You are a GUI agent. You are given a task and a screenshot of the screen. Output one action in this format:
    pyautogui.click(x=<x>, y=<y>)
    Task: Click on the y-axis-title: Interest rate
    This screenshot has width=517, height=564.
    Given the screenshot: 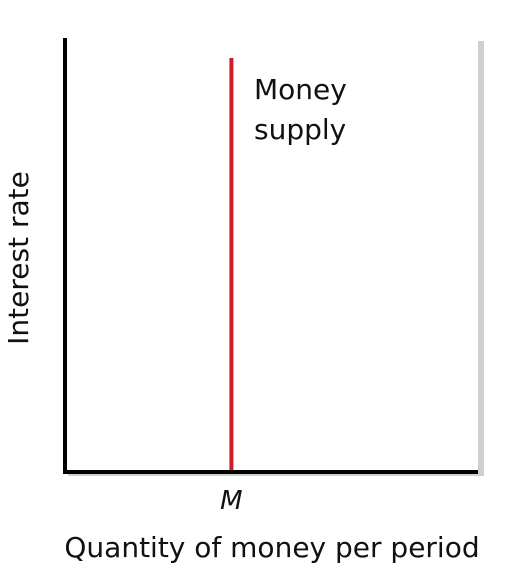 What is the action you would take?
    pyautogui.click(x=18, y=258)
    